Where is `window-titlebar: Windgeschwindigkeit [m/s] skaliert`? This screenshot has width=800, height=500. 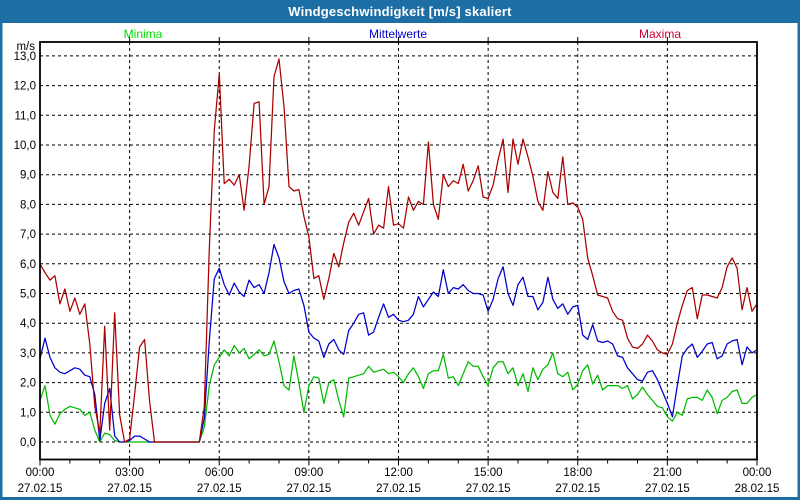
window-titlebar: Windgeschwindigkeit [m/s] skaliert is located at coordinates (400, 11).